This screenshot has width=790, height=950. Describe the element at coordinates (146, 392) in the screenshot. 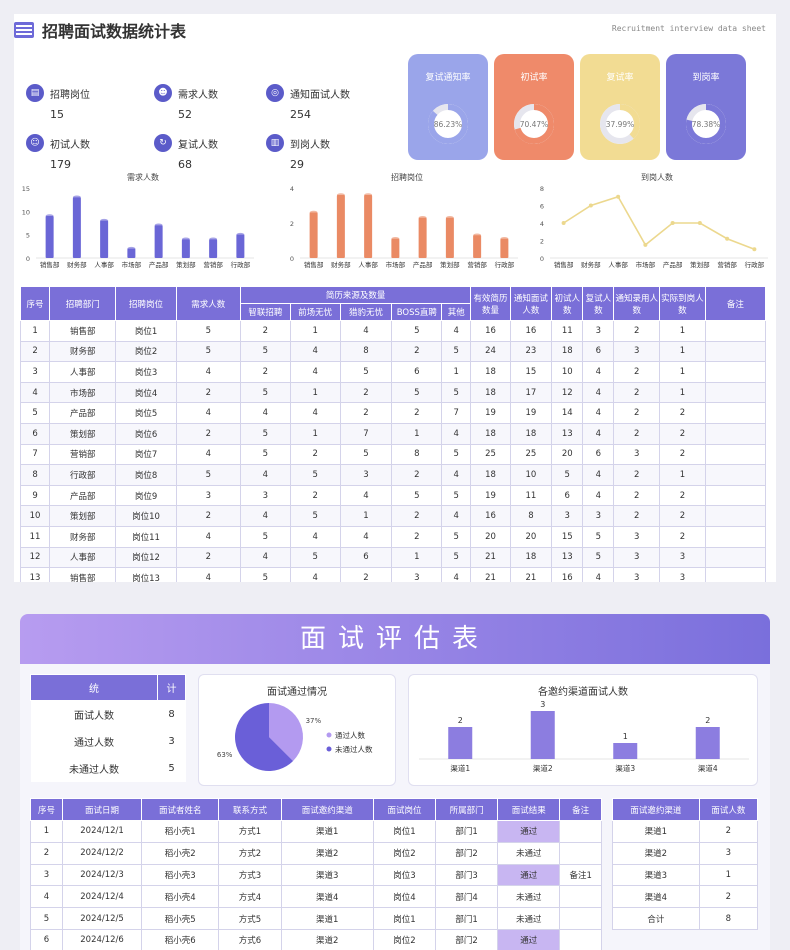

I see `table-cell: 岗位4` at that location.